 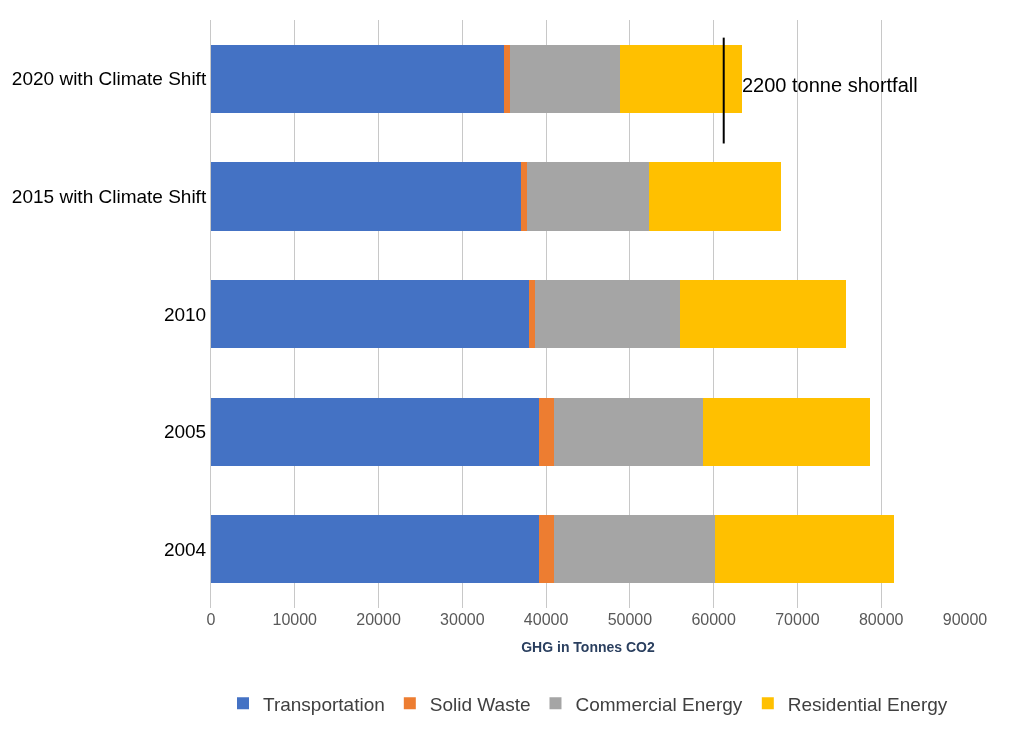 What do you see at coordinates (965, 619) in the screenshot?
I see `x-tick-label: 90000` at bounding box center [965, 619].